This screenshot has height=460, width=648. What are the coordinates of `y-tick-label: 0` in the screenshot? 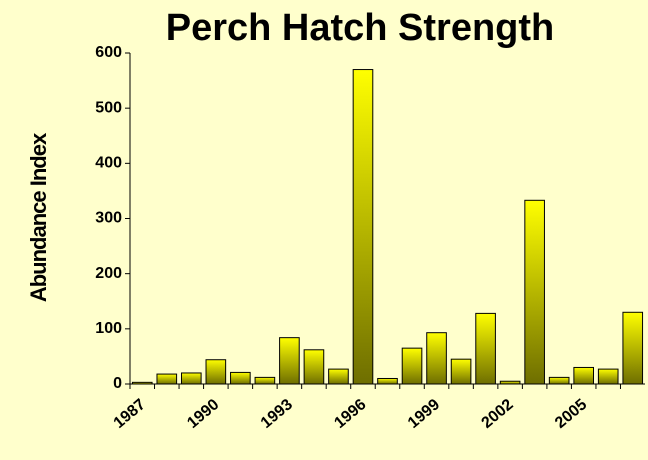 It's located at (117, 383).